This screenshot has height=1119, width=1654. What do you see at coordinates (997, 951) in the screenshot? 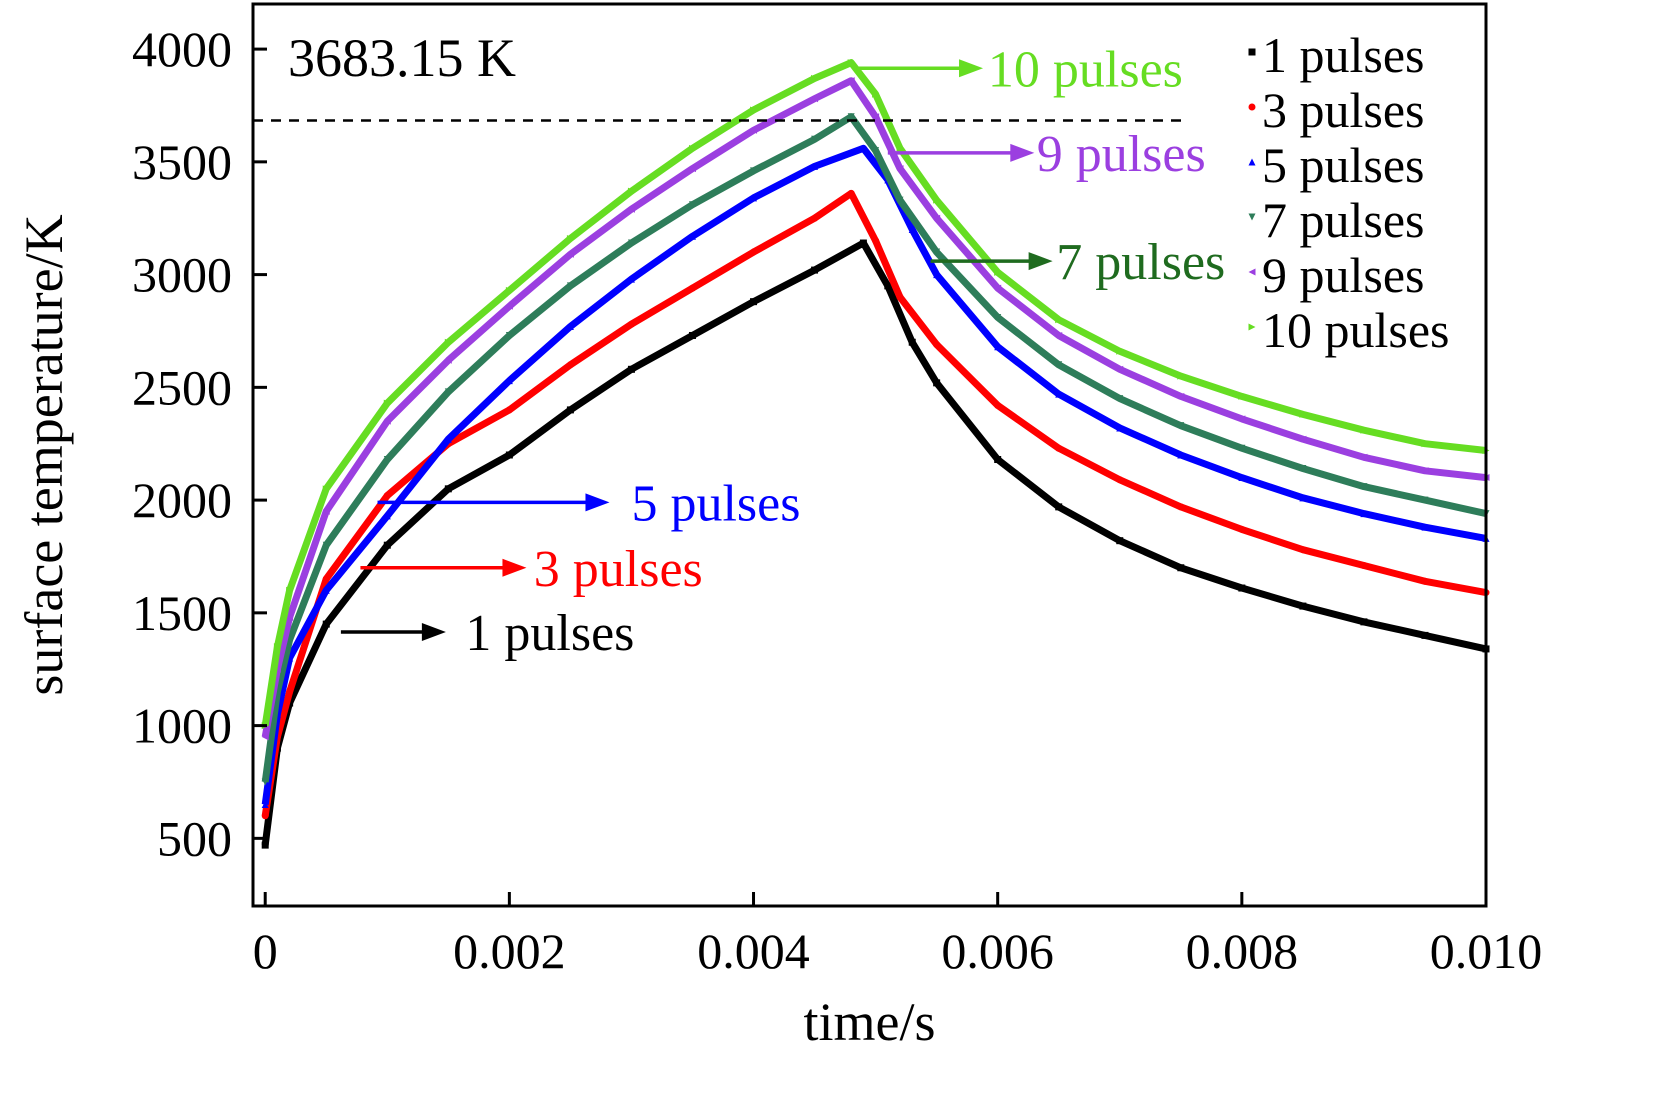
I see `x-tick-label: 0.006` at bounding box center [997, 951].